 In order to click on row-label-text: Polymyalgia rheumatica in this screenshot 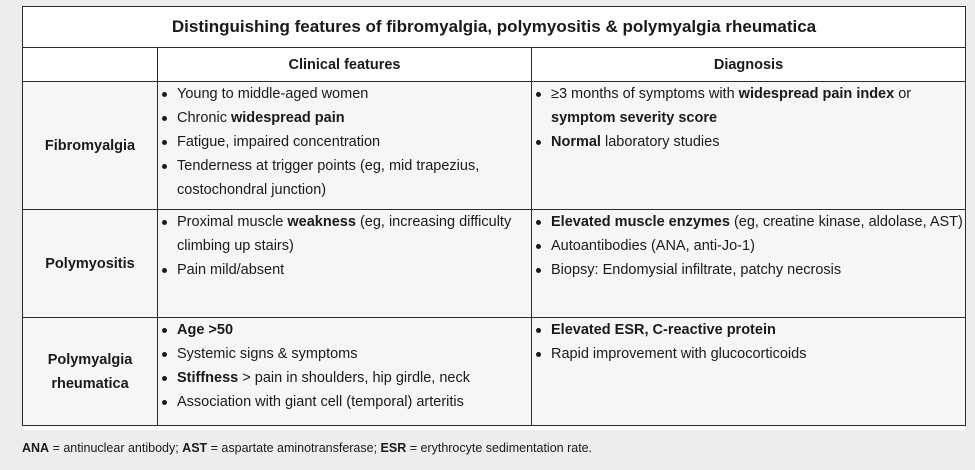, I will do `click(90, 371)`.